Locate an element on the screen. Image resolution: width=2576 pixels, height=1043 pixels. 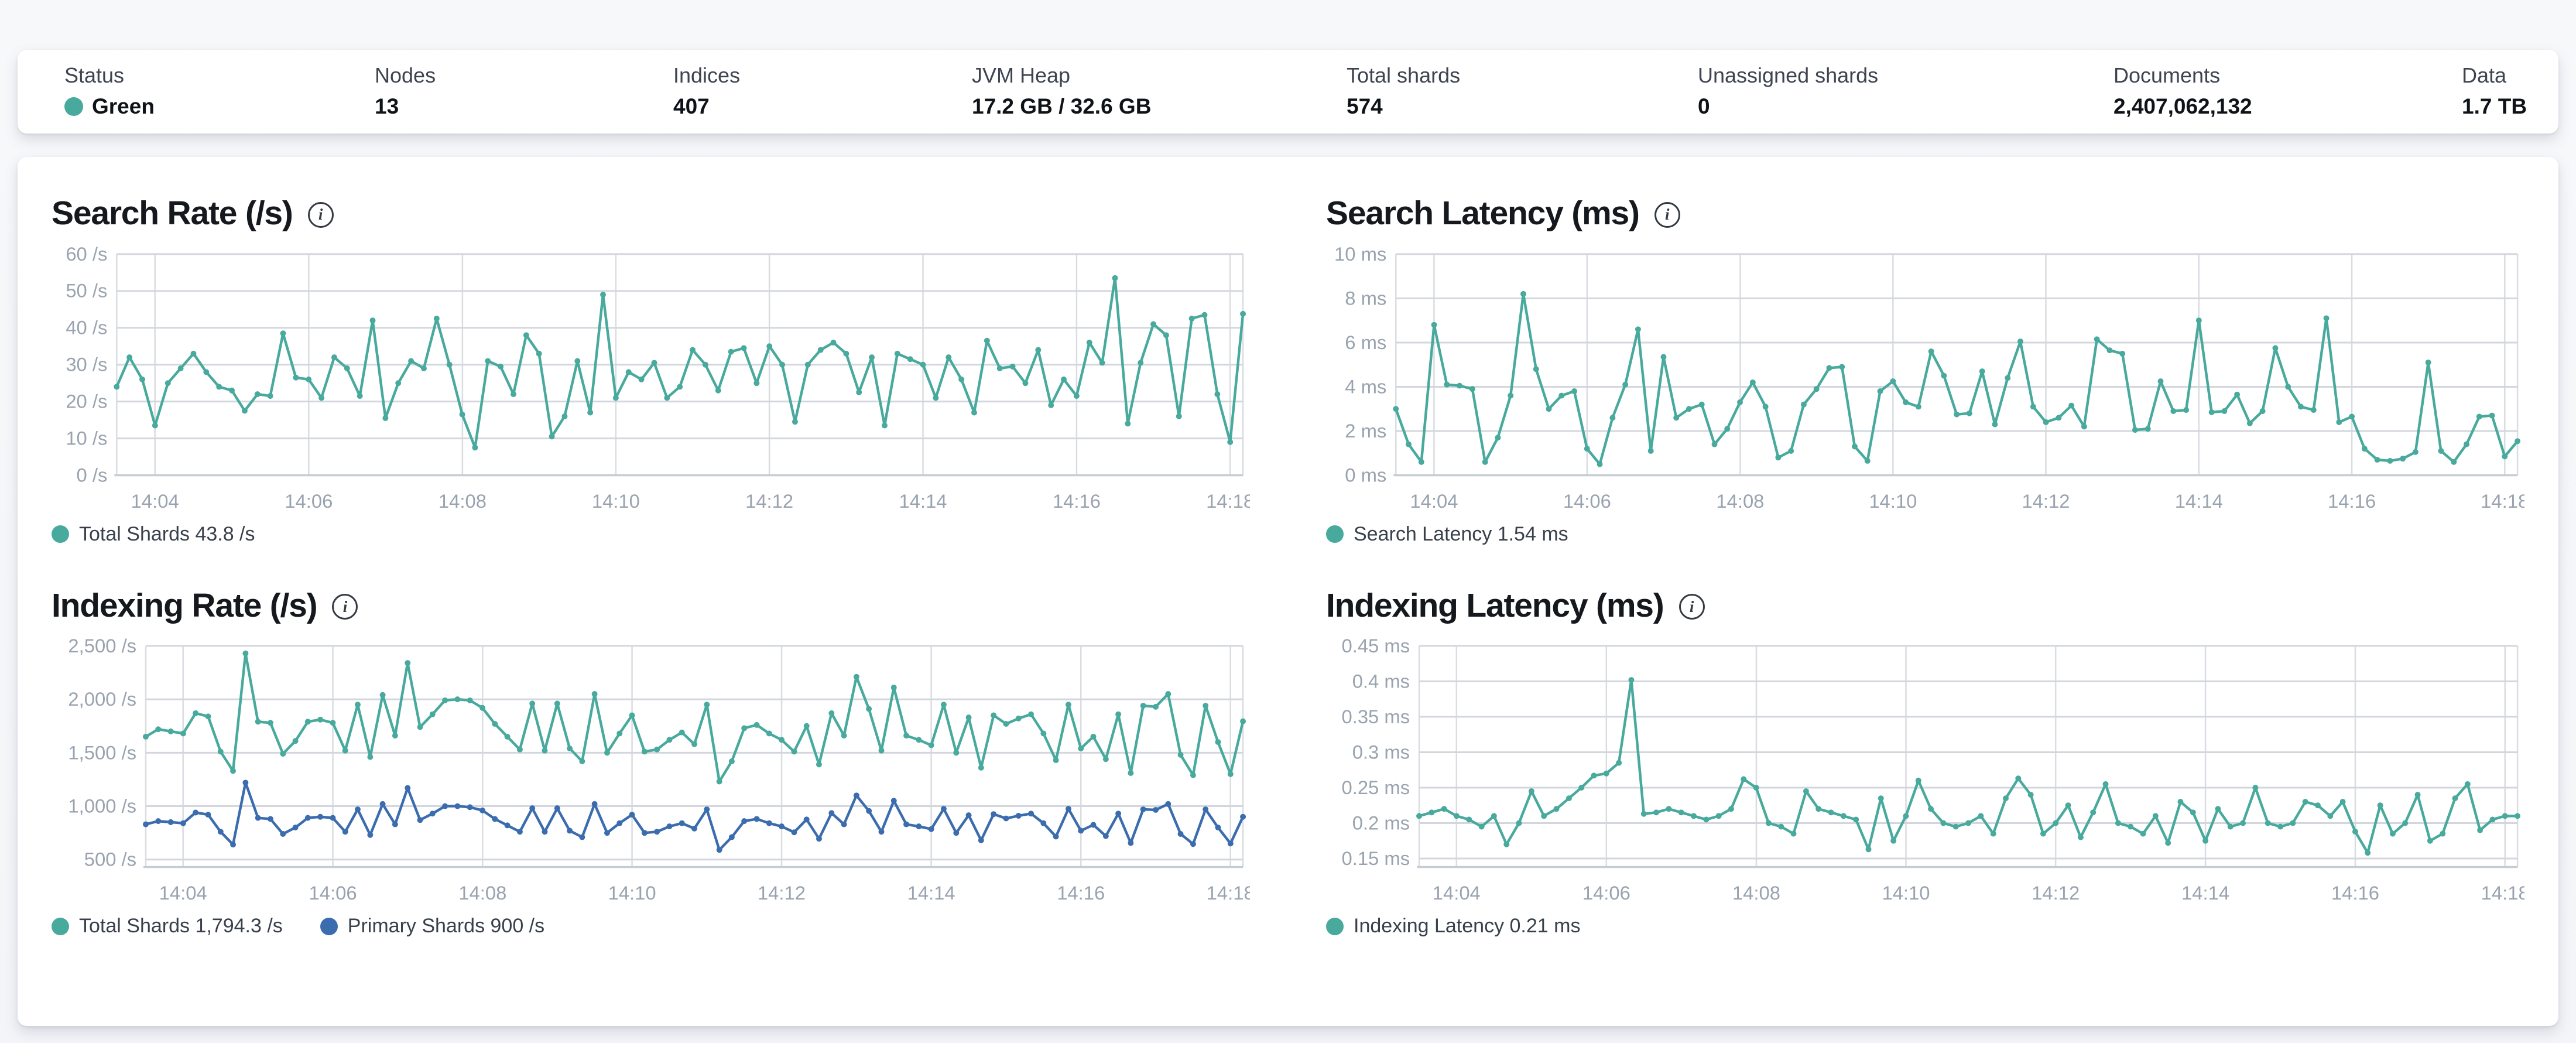
legend-item: Total Shards 43.8 /s is located at coordinates (153, 534).